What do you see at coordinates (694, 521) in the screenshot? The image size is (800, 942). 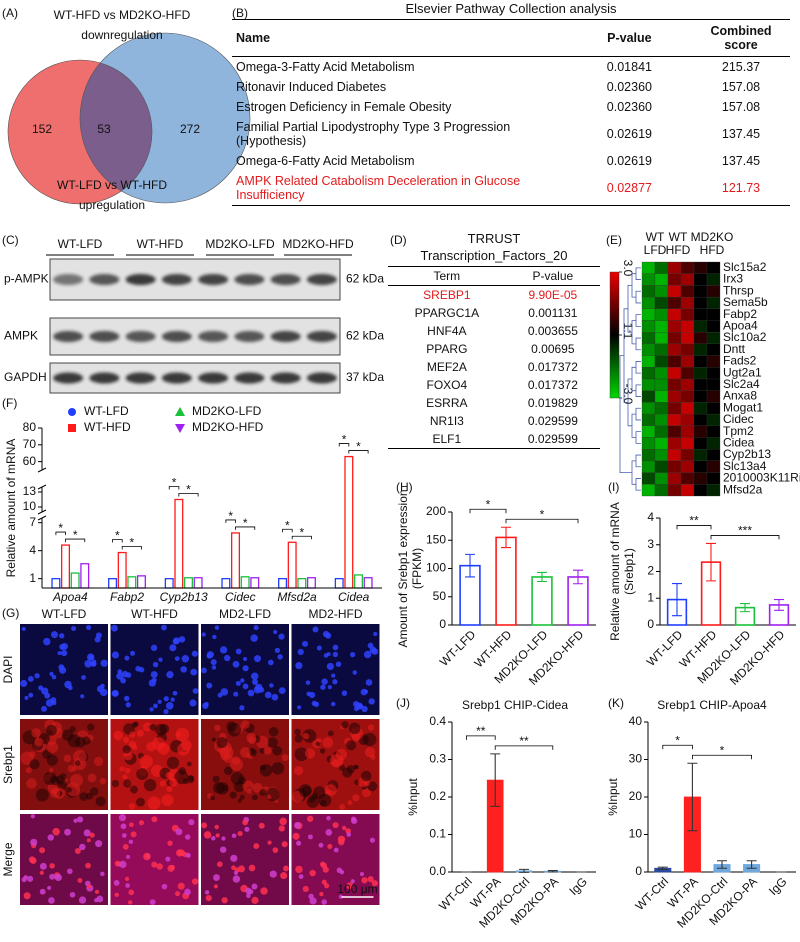 I see `significance-label: **` at bounding box center [694, 521].